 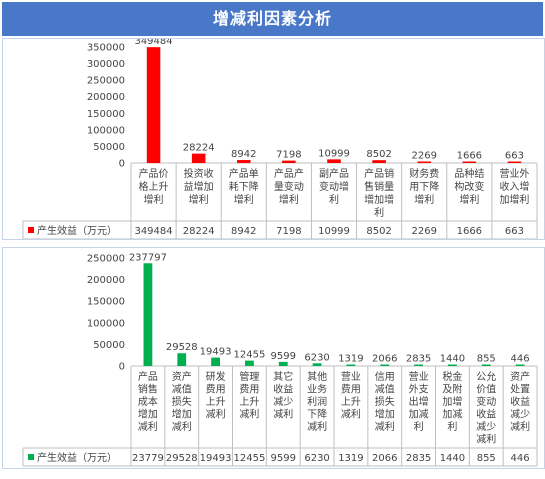 I want to click on table-value: 1440, so click(x=452, y=458).